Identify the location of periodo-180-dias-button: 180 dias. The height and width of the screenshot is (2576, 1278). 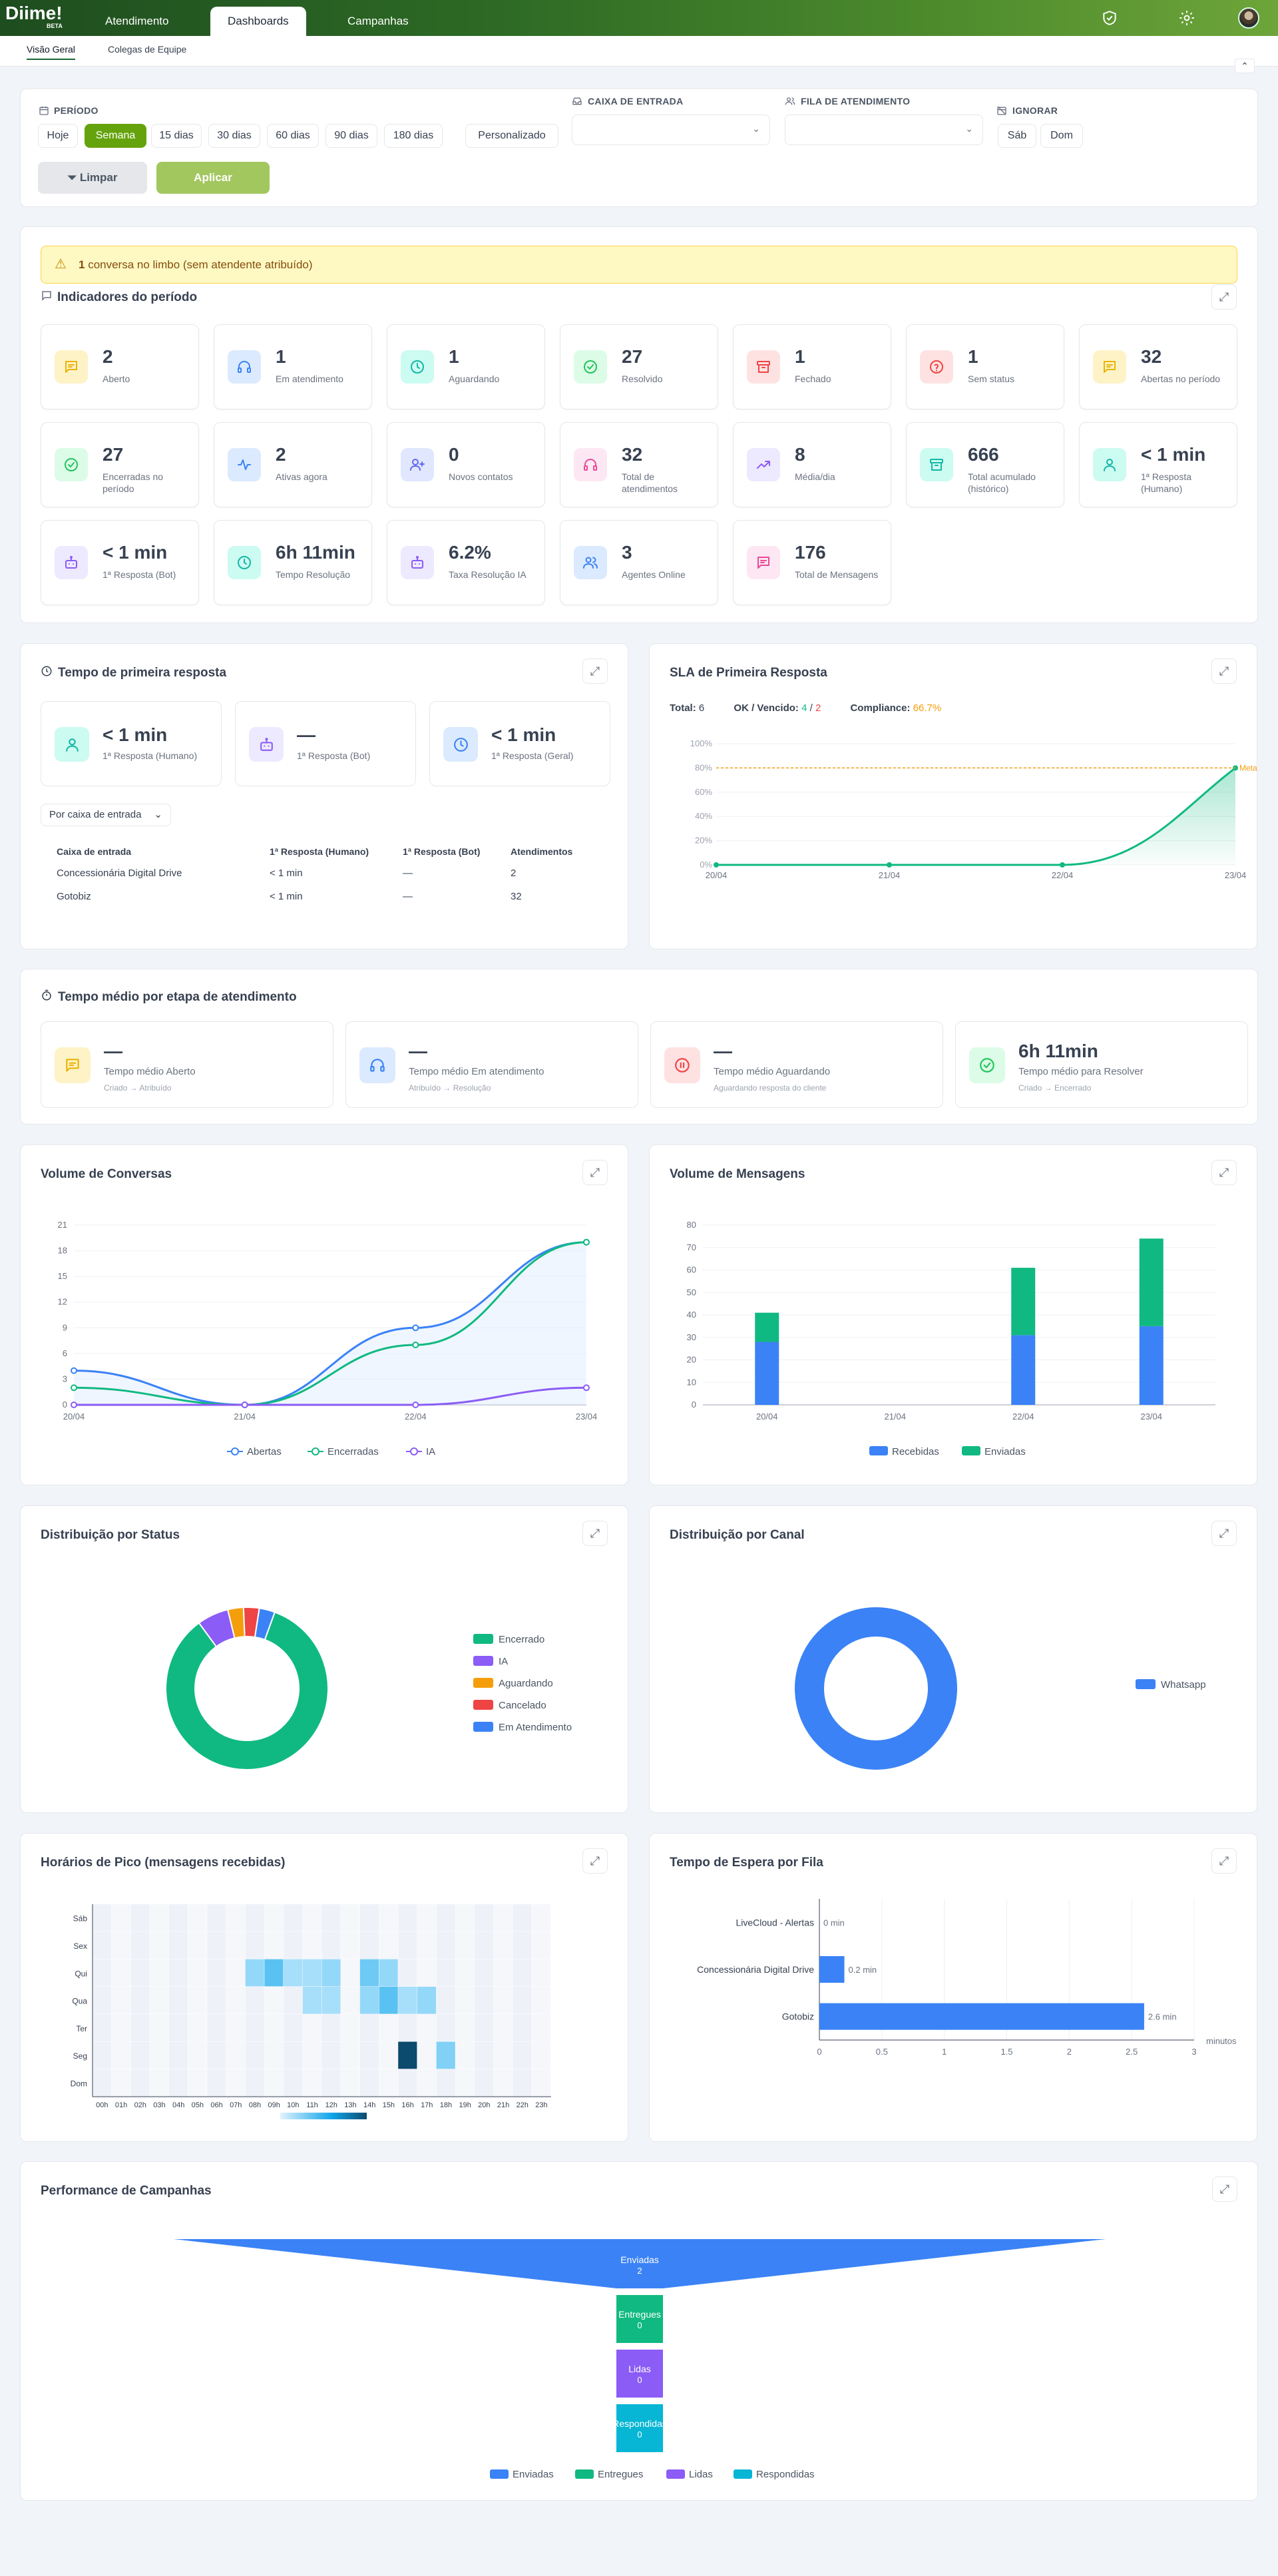
(413, 136).